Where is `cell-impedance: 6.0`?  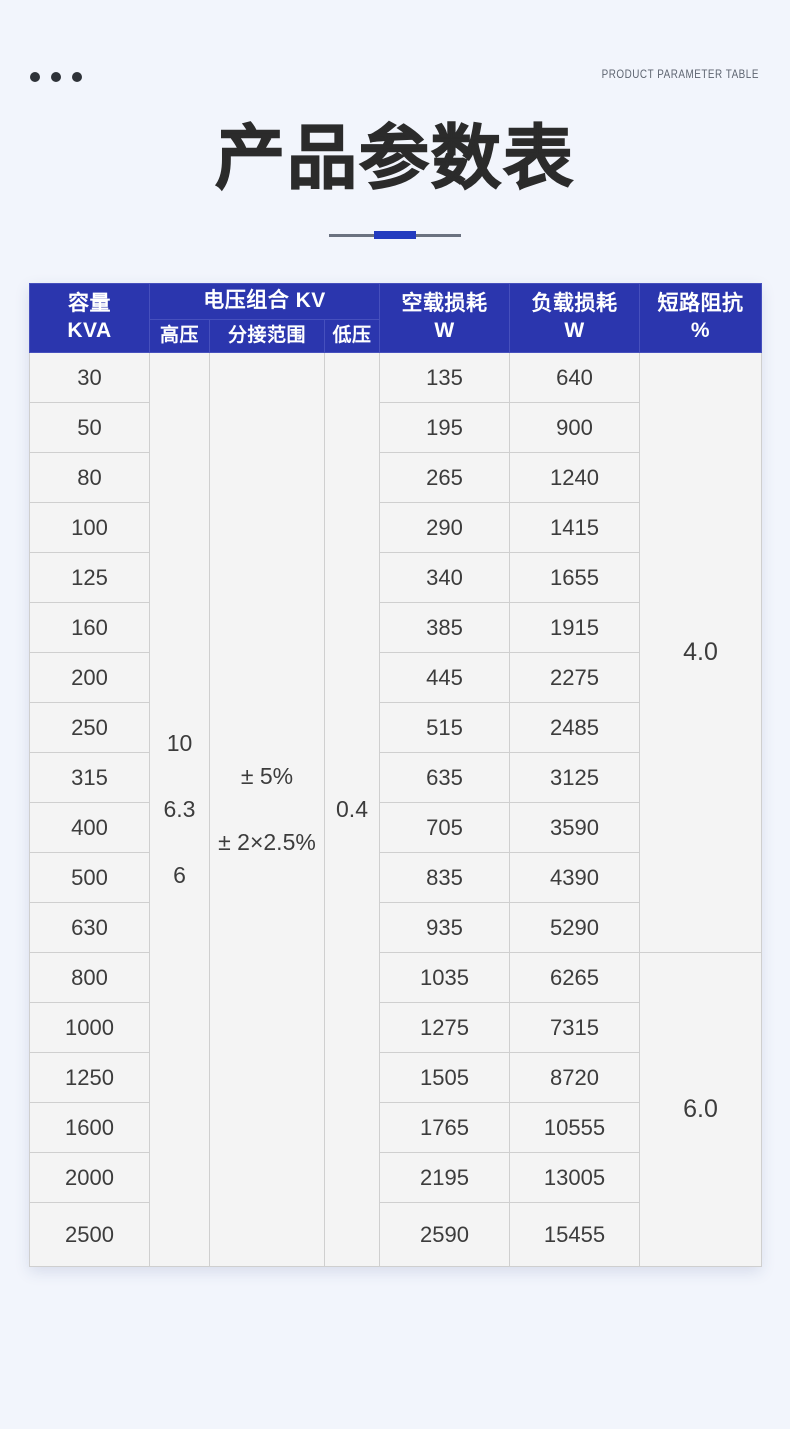 cell-impedance: 6.0 is located at coordinates (701, 1110).